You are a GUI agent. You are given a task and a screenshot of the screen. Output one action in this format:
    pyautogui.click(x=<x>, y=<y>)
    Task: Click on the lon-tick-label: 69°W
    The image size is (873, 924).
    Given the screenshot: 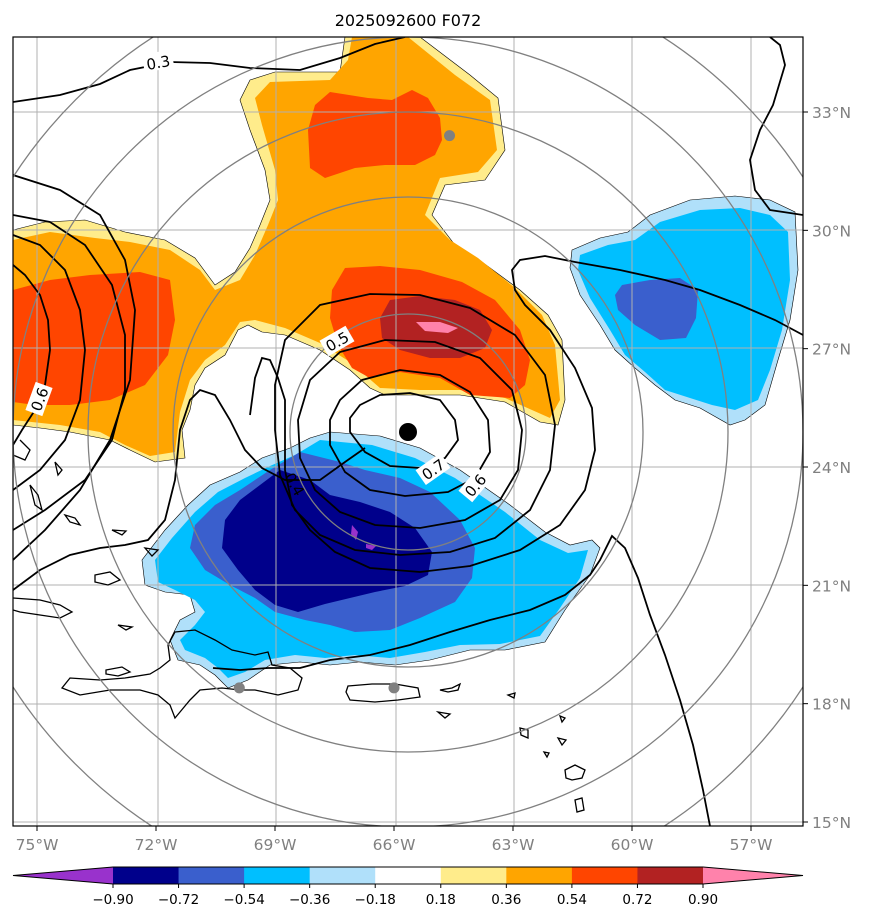 What is the action you would take?
    pyautogui.click(x=275, y=845)
    